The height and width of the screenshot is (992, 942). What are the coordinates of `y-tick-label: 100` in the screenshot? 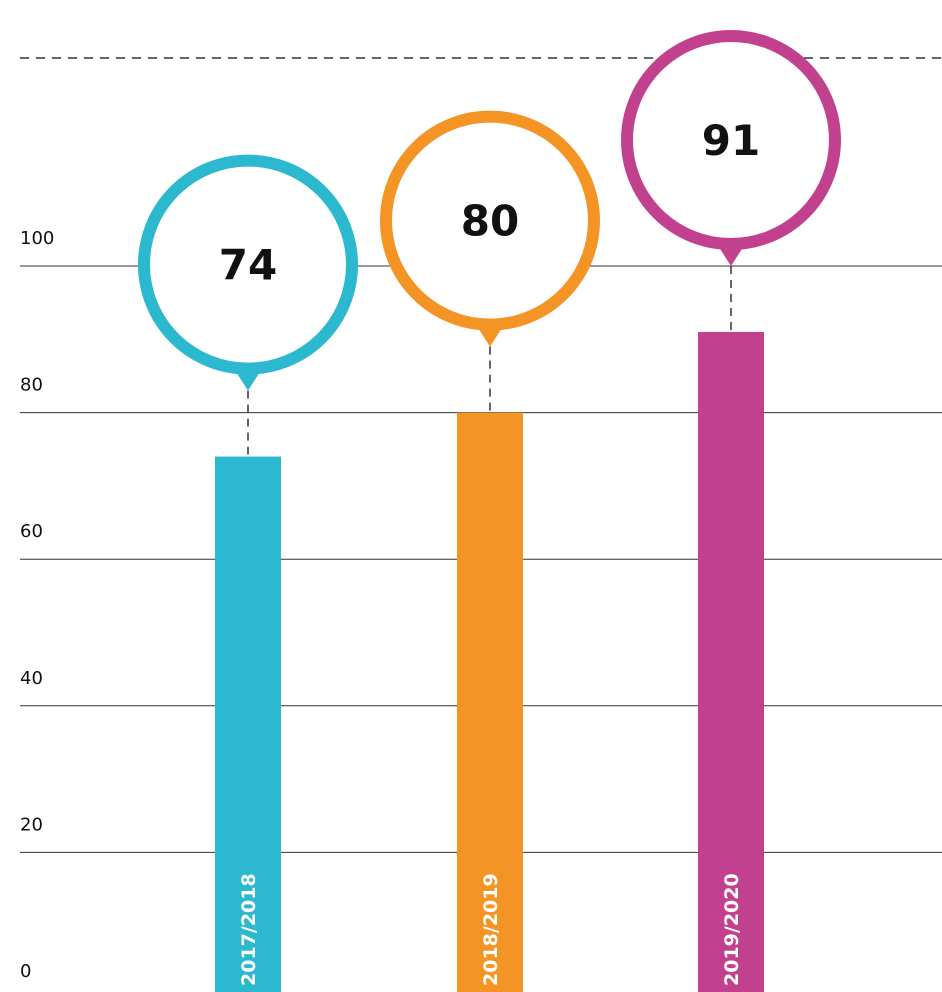 It's located at (37, 238).